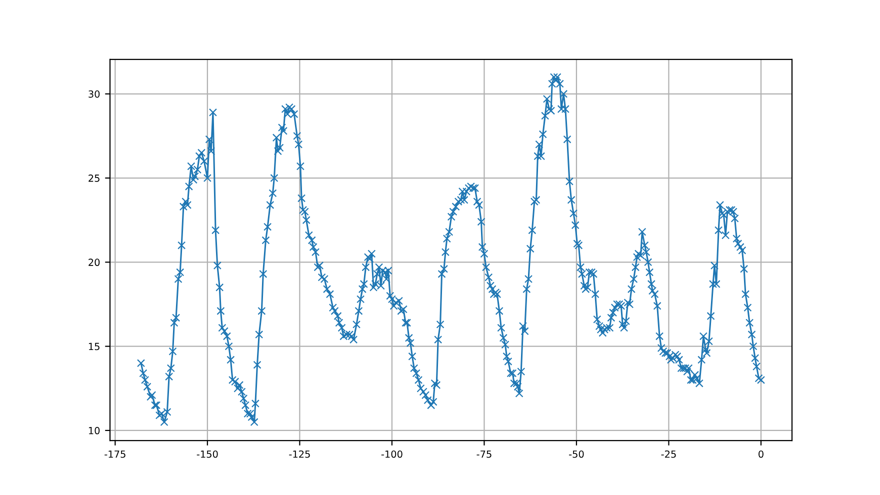 The height and width of the screenshot is (495, 880). Describe the element at coordinates (391, 454) in the screenshot. I see `x-tick-label: -100` at that location.